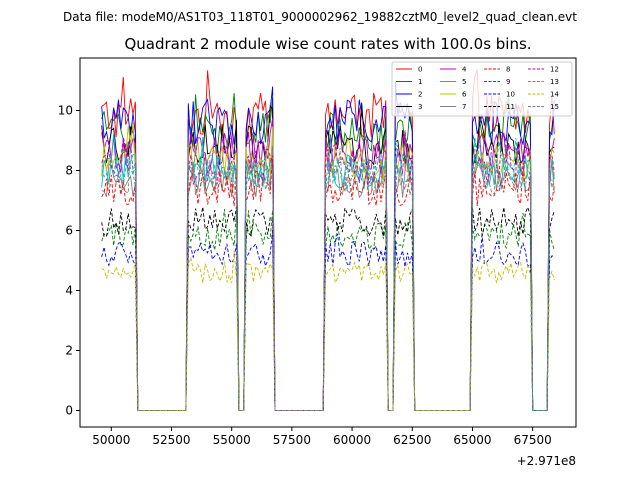 This screenshot has width=640, height=480. What do you see at coordinates (464, 82) in the screenshot?
I see `legend-label-5: 5` at bounding box center [464, 82].